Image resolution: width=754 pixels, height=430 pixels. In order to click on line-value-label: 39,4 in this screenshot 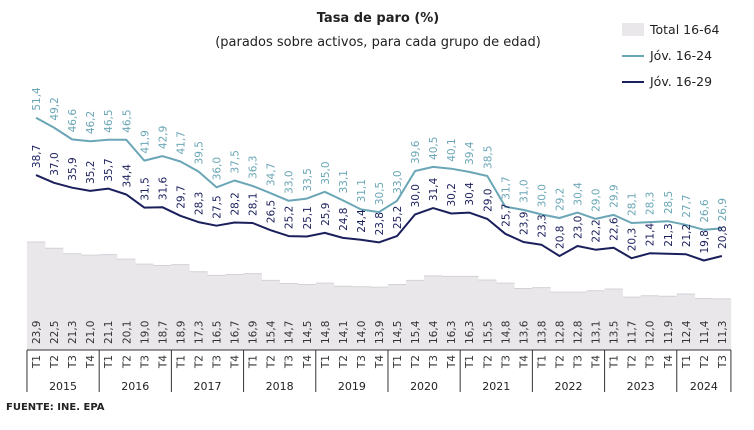, I will do `click(470, 153)`.